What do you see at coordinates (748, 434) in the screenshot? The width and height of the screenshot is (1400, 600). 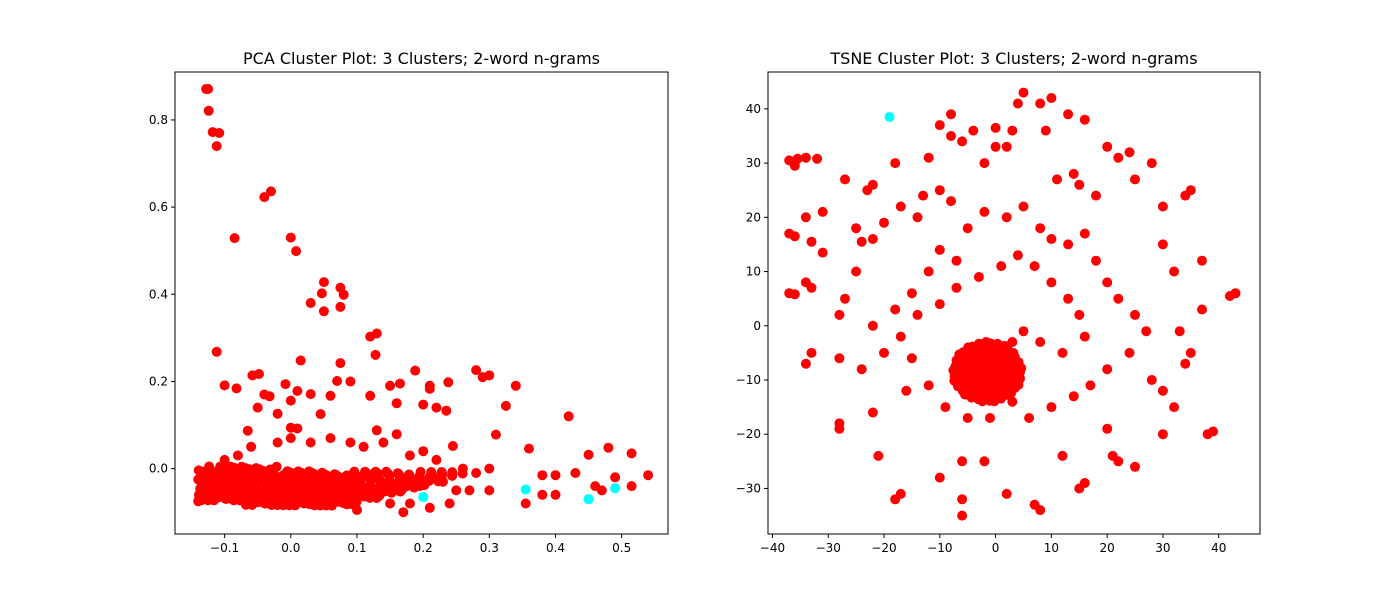 I see `tsne-y-tick-label: −20` at bounding box center [748, 434].